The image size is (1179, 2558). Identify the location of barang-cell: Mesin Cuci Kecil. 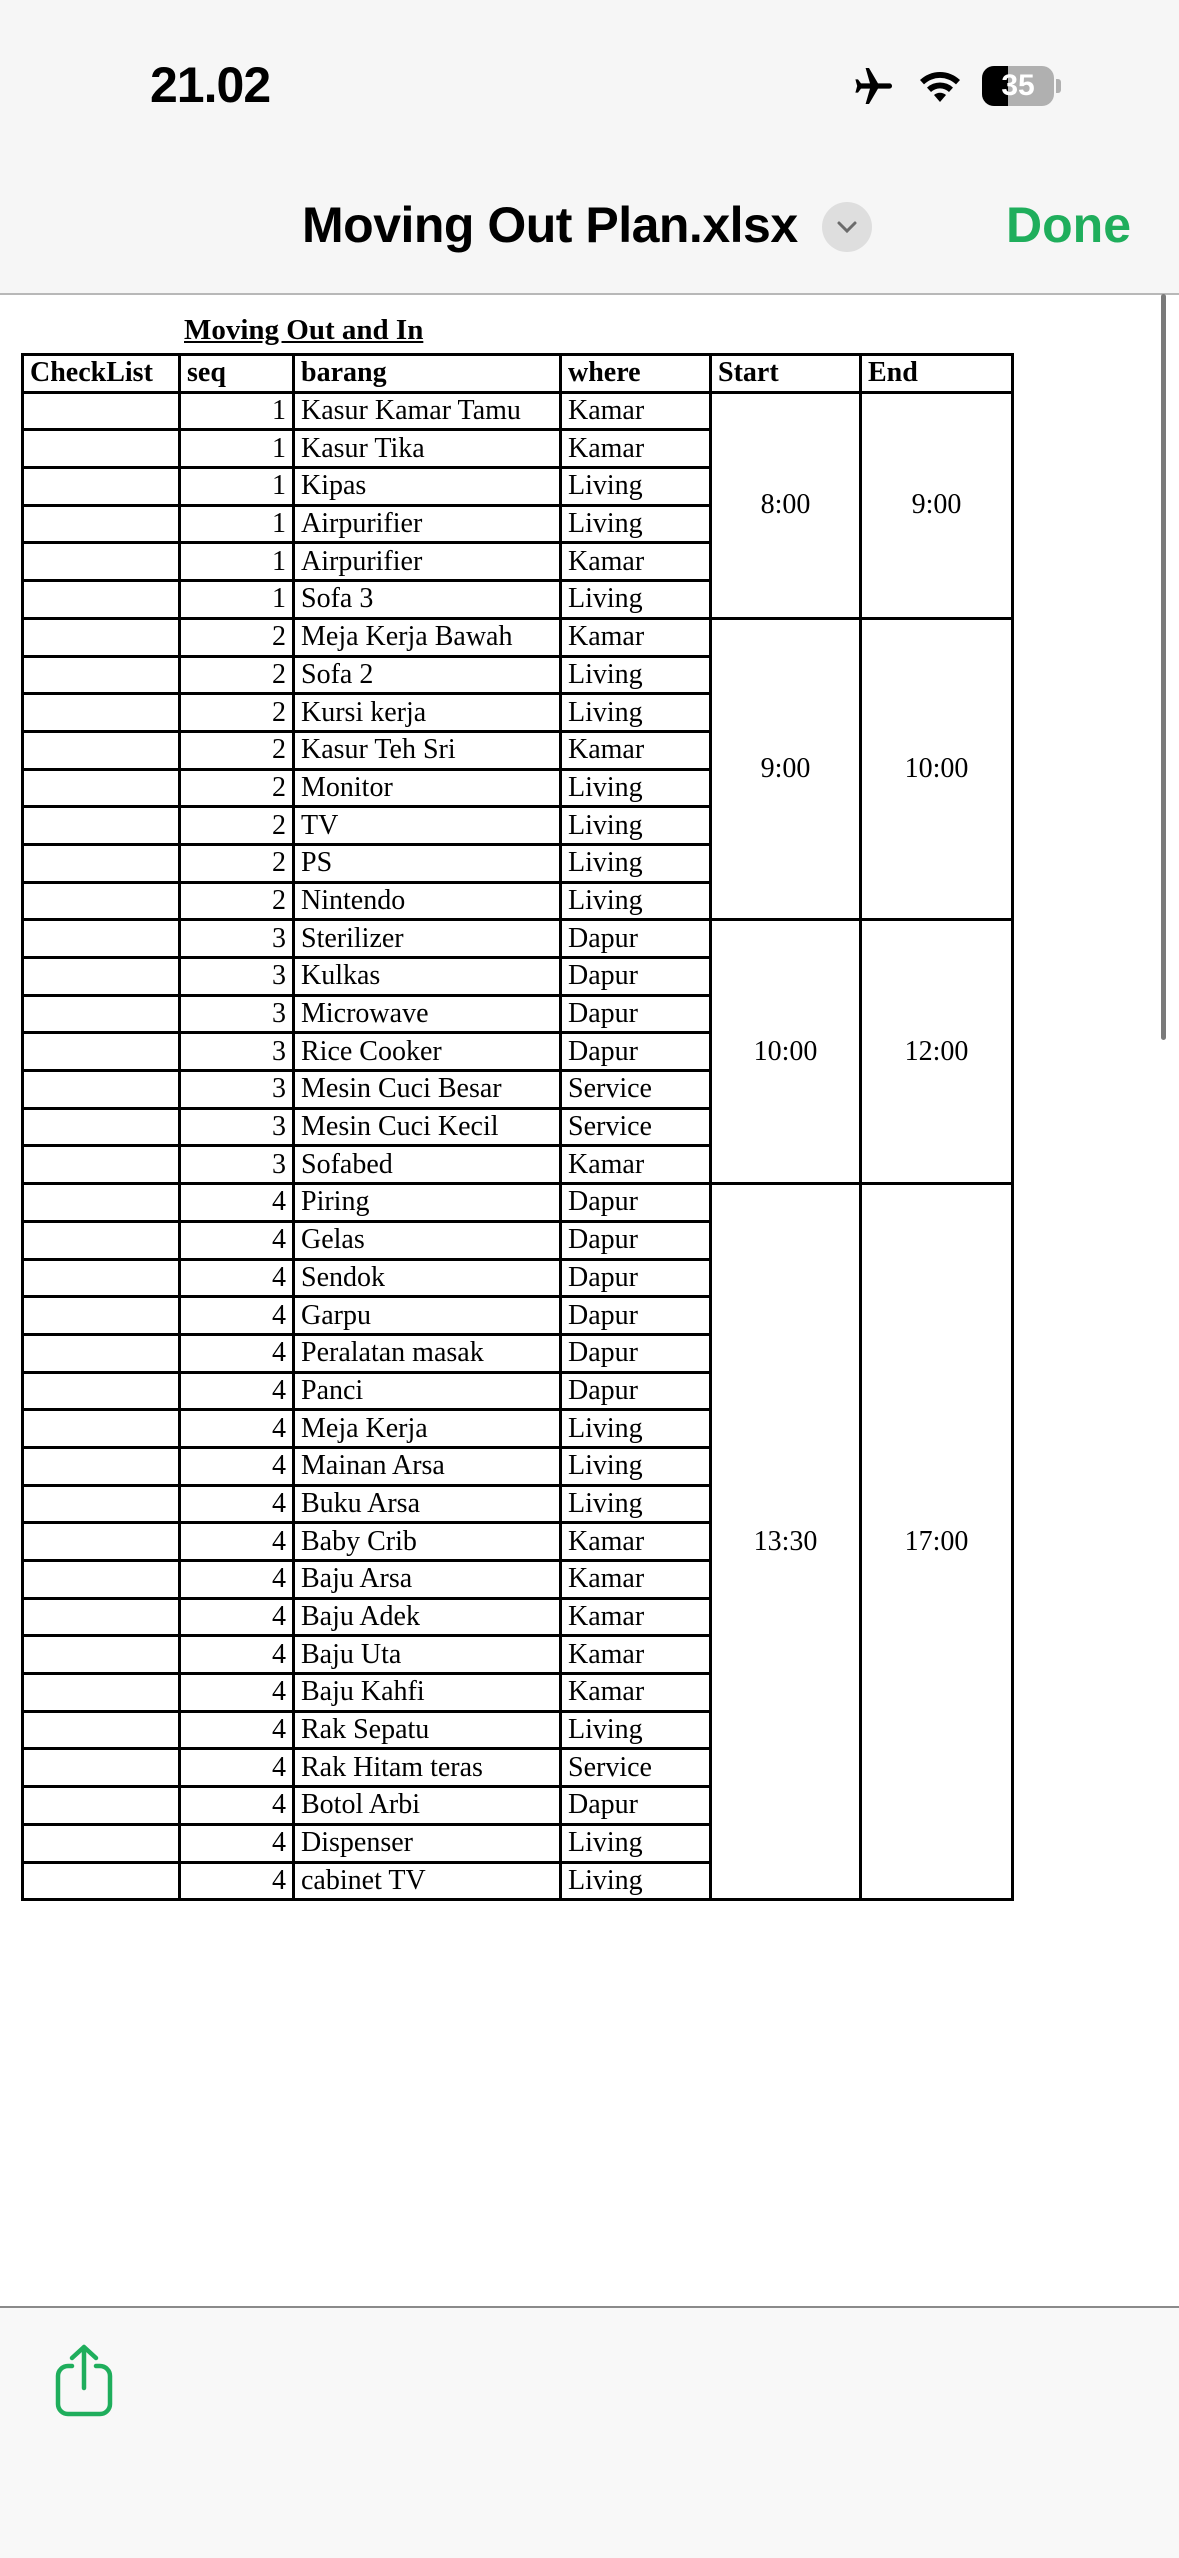
(427, 1127).